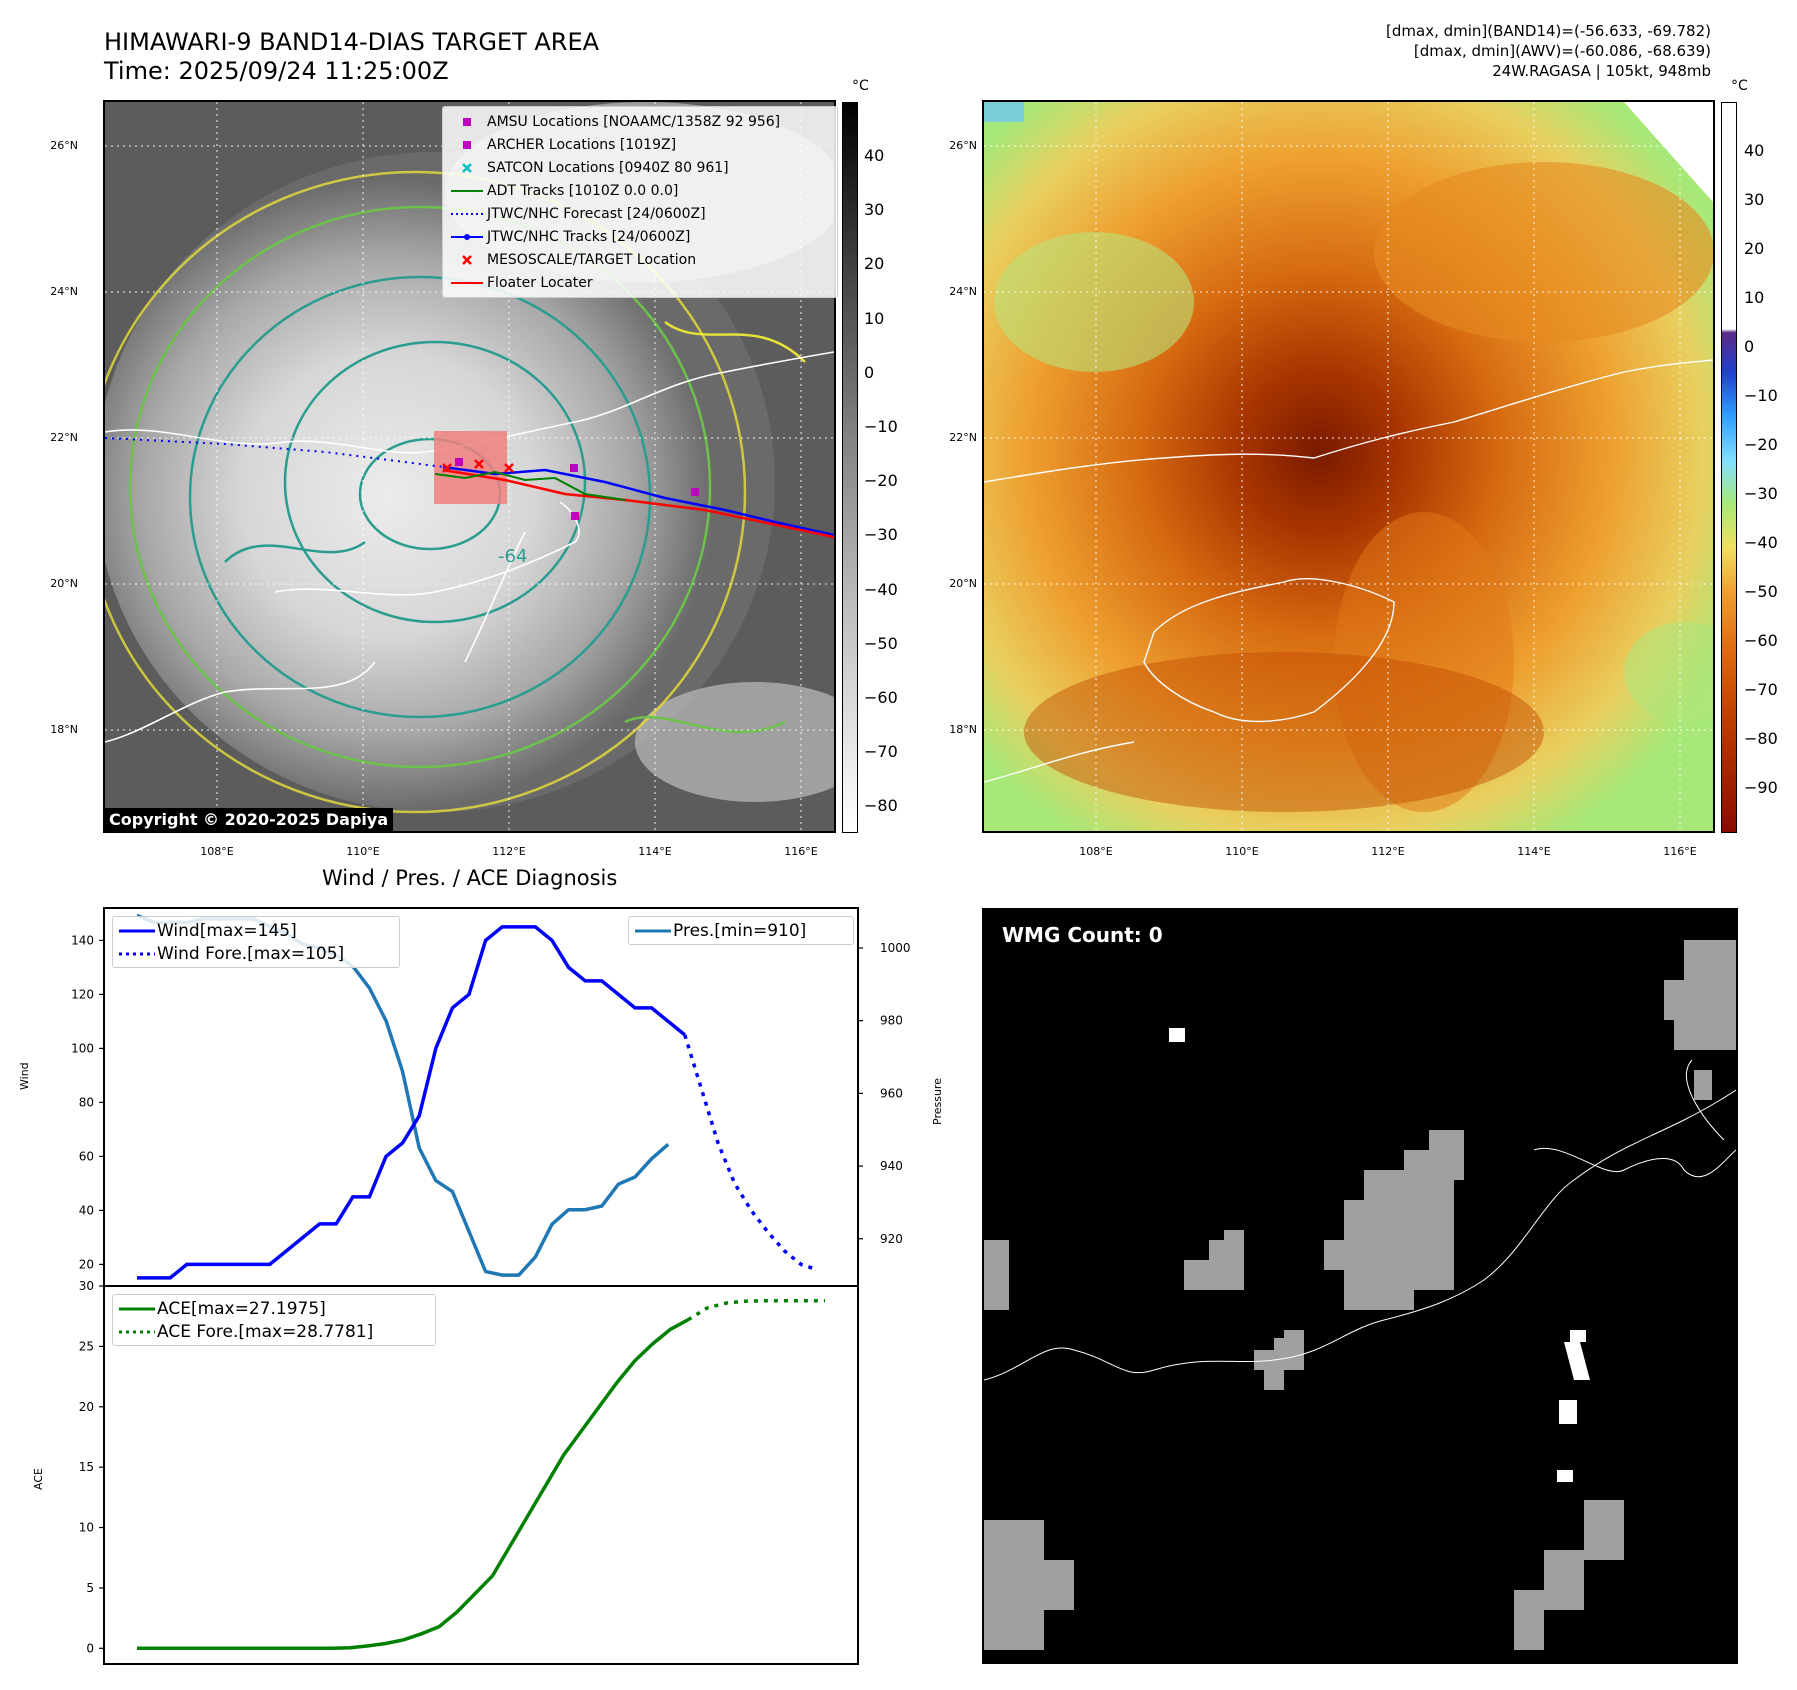 The width and height of the screenshot is (1797, 1690). I want to click on lon-label: 110°E, so click(1242, 851).